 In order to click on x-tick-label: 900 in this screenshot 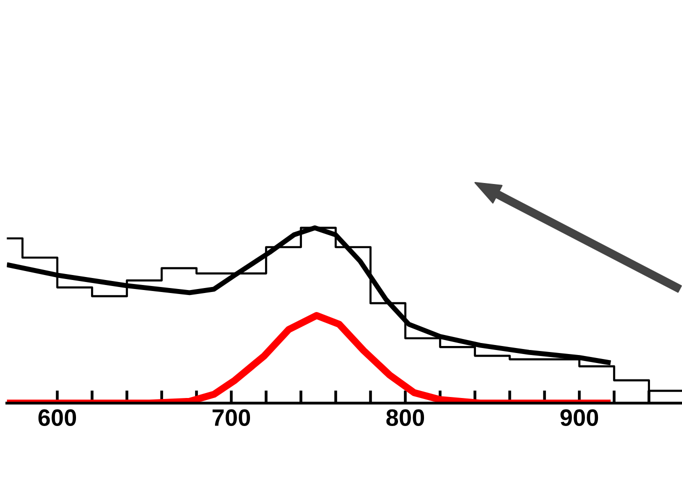, I will do `click(579, 417)`.